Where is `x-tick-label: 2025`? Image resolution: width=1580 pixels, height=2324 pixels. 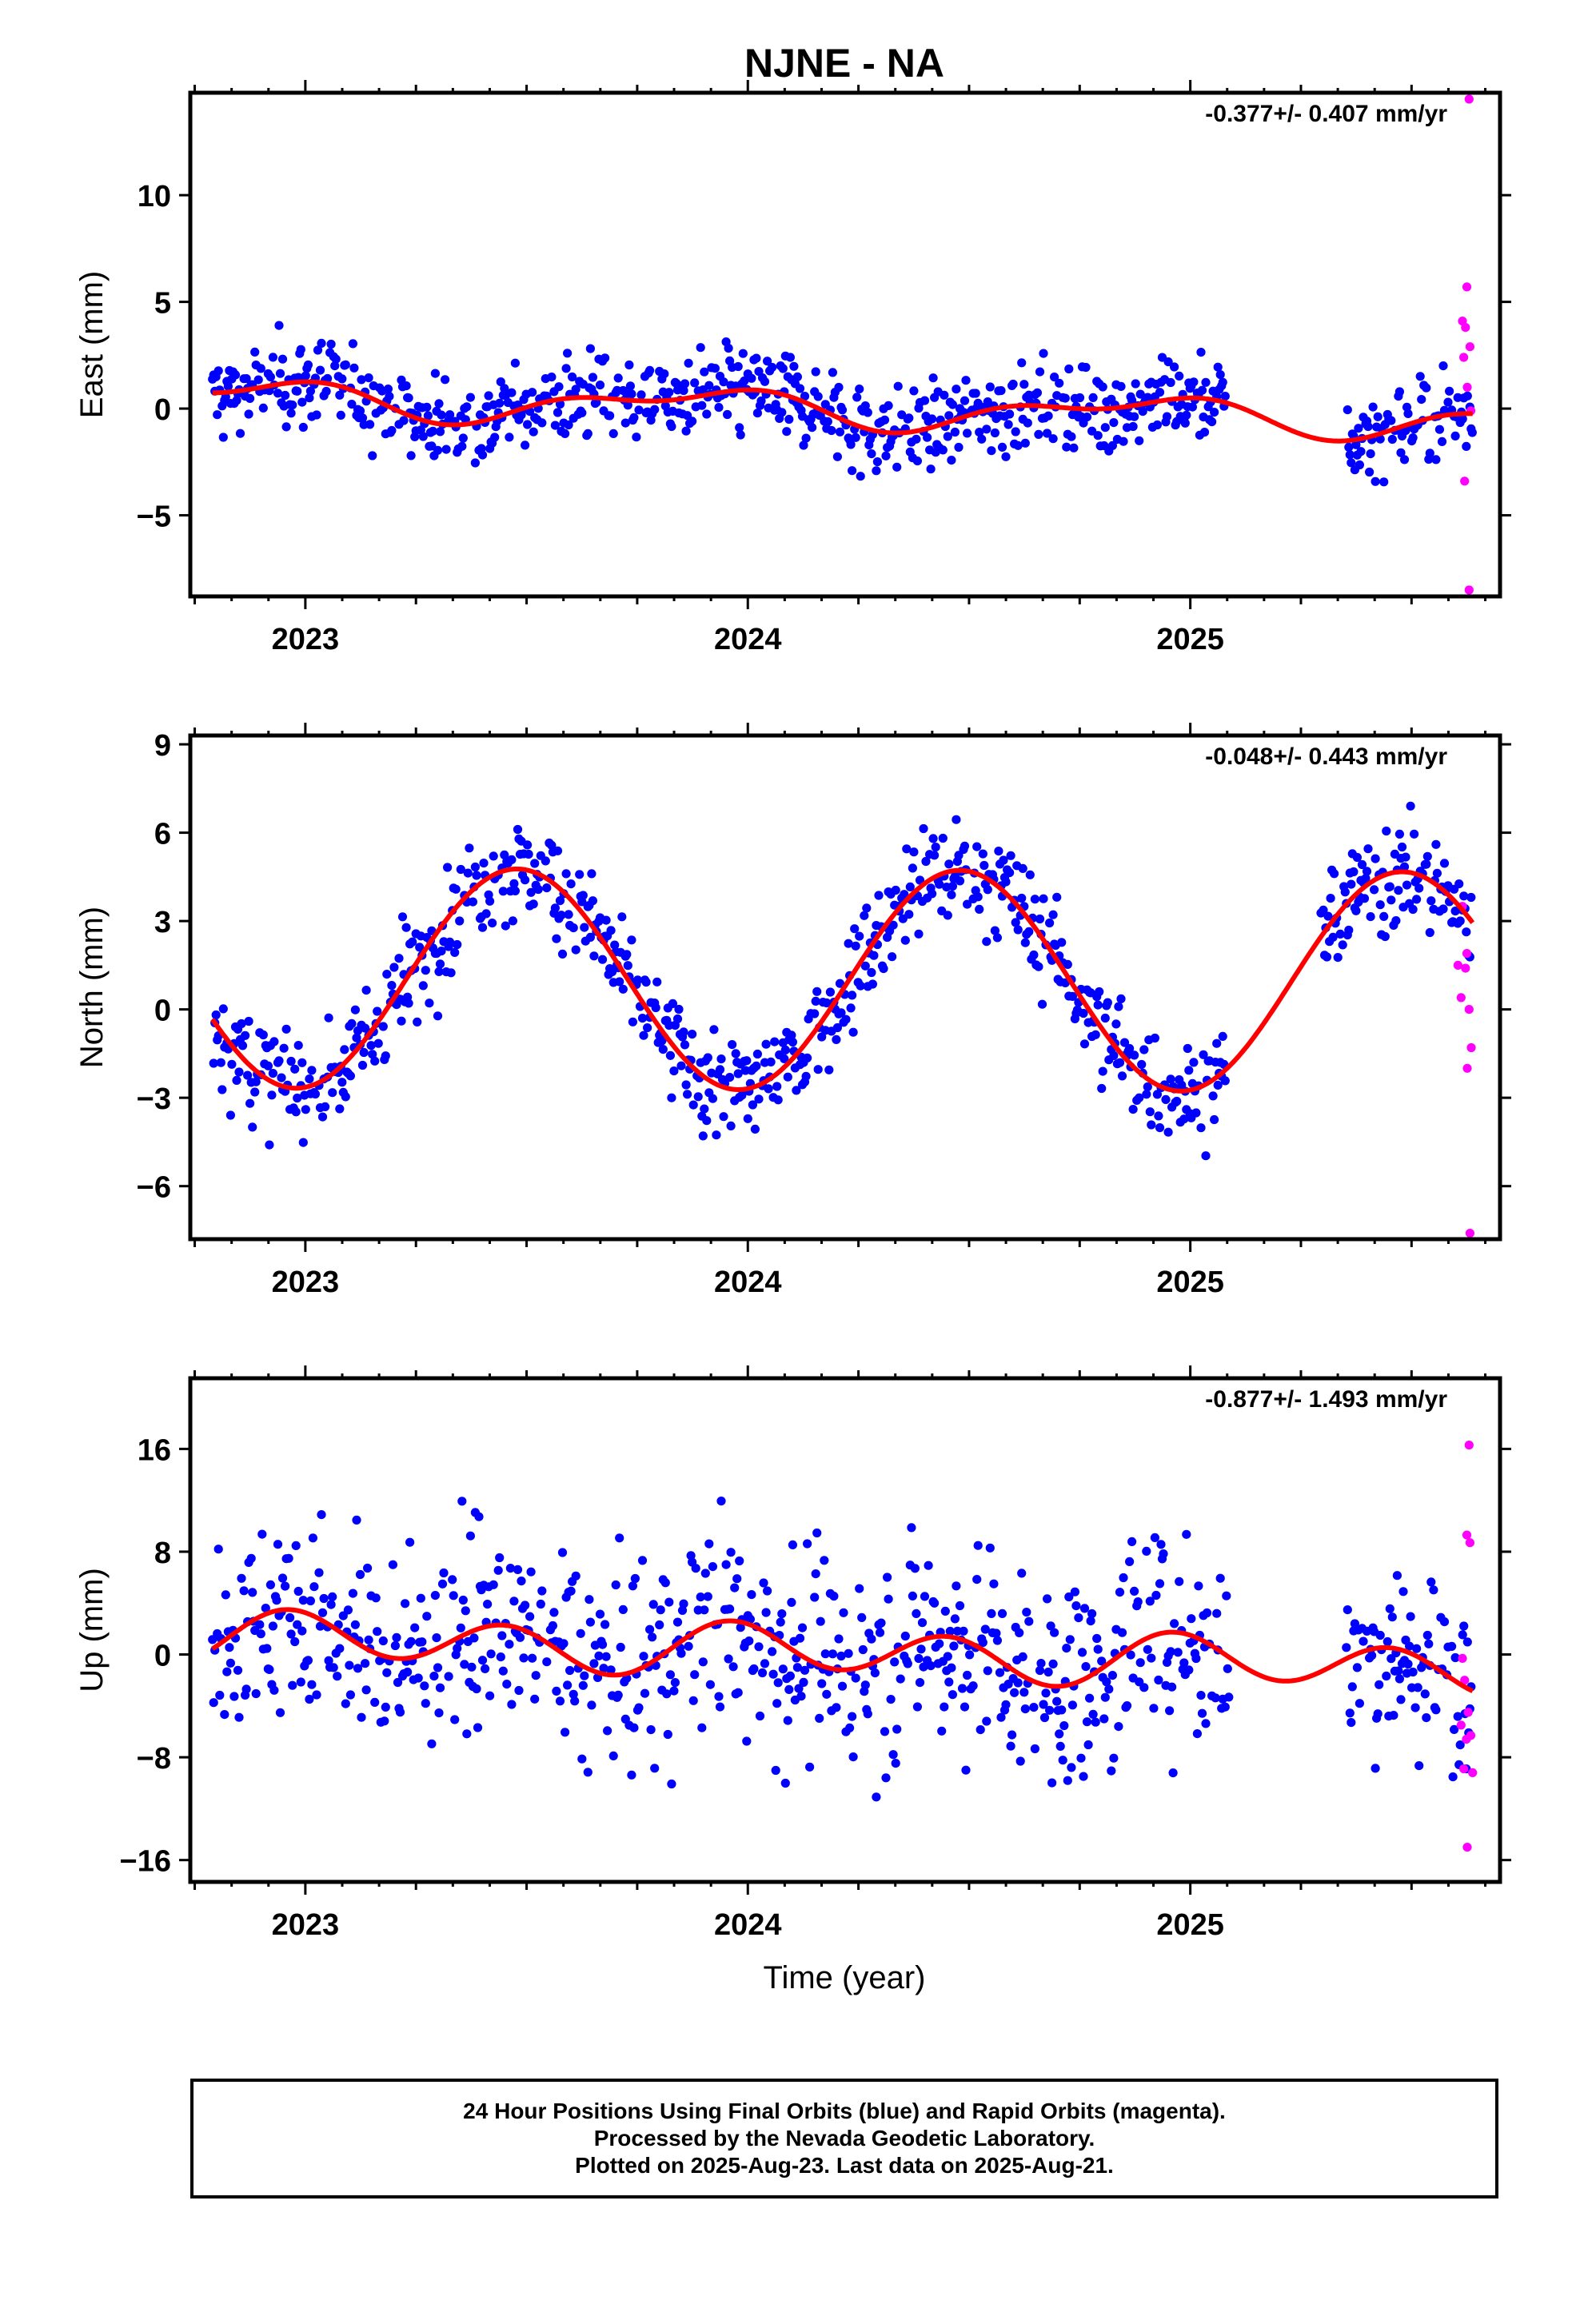 x-tick-label: 2025 is located at coordinates (1190, 1925).